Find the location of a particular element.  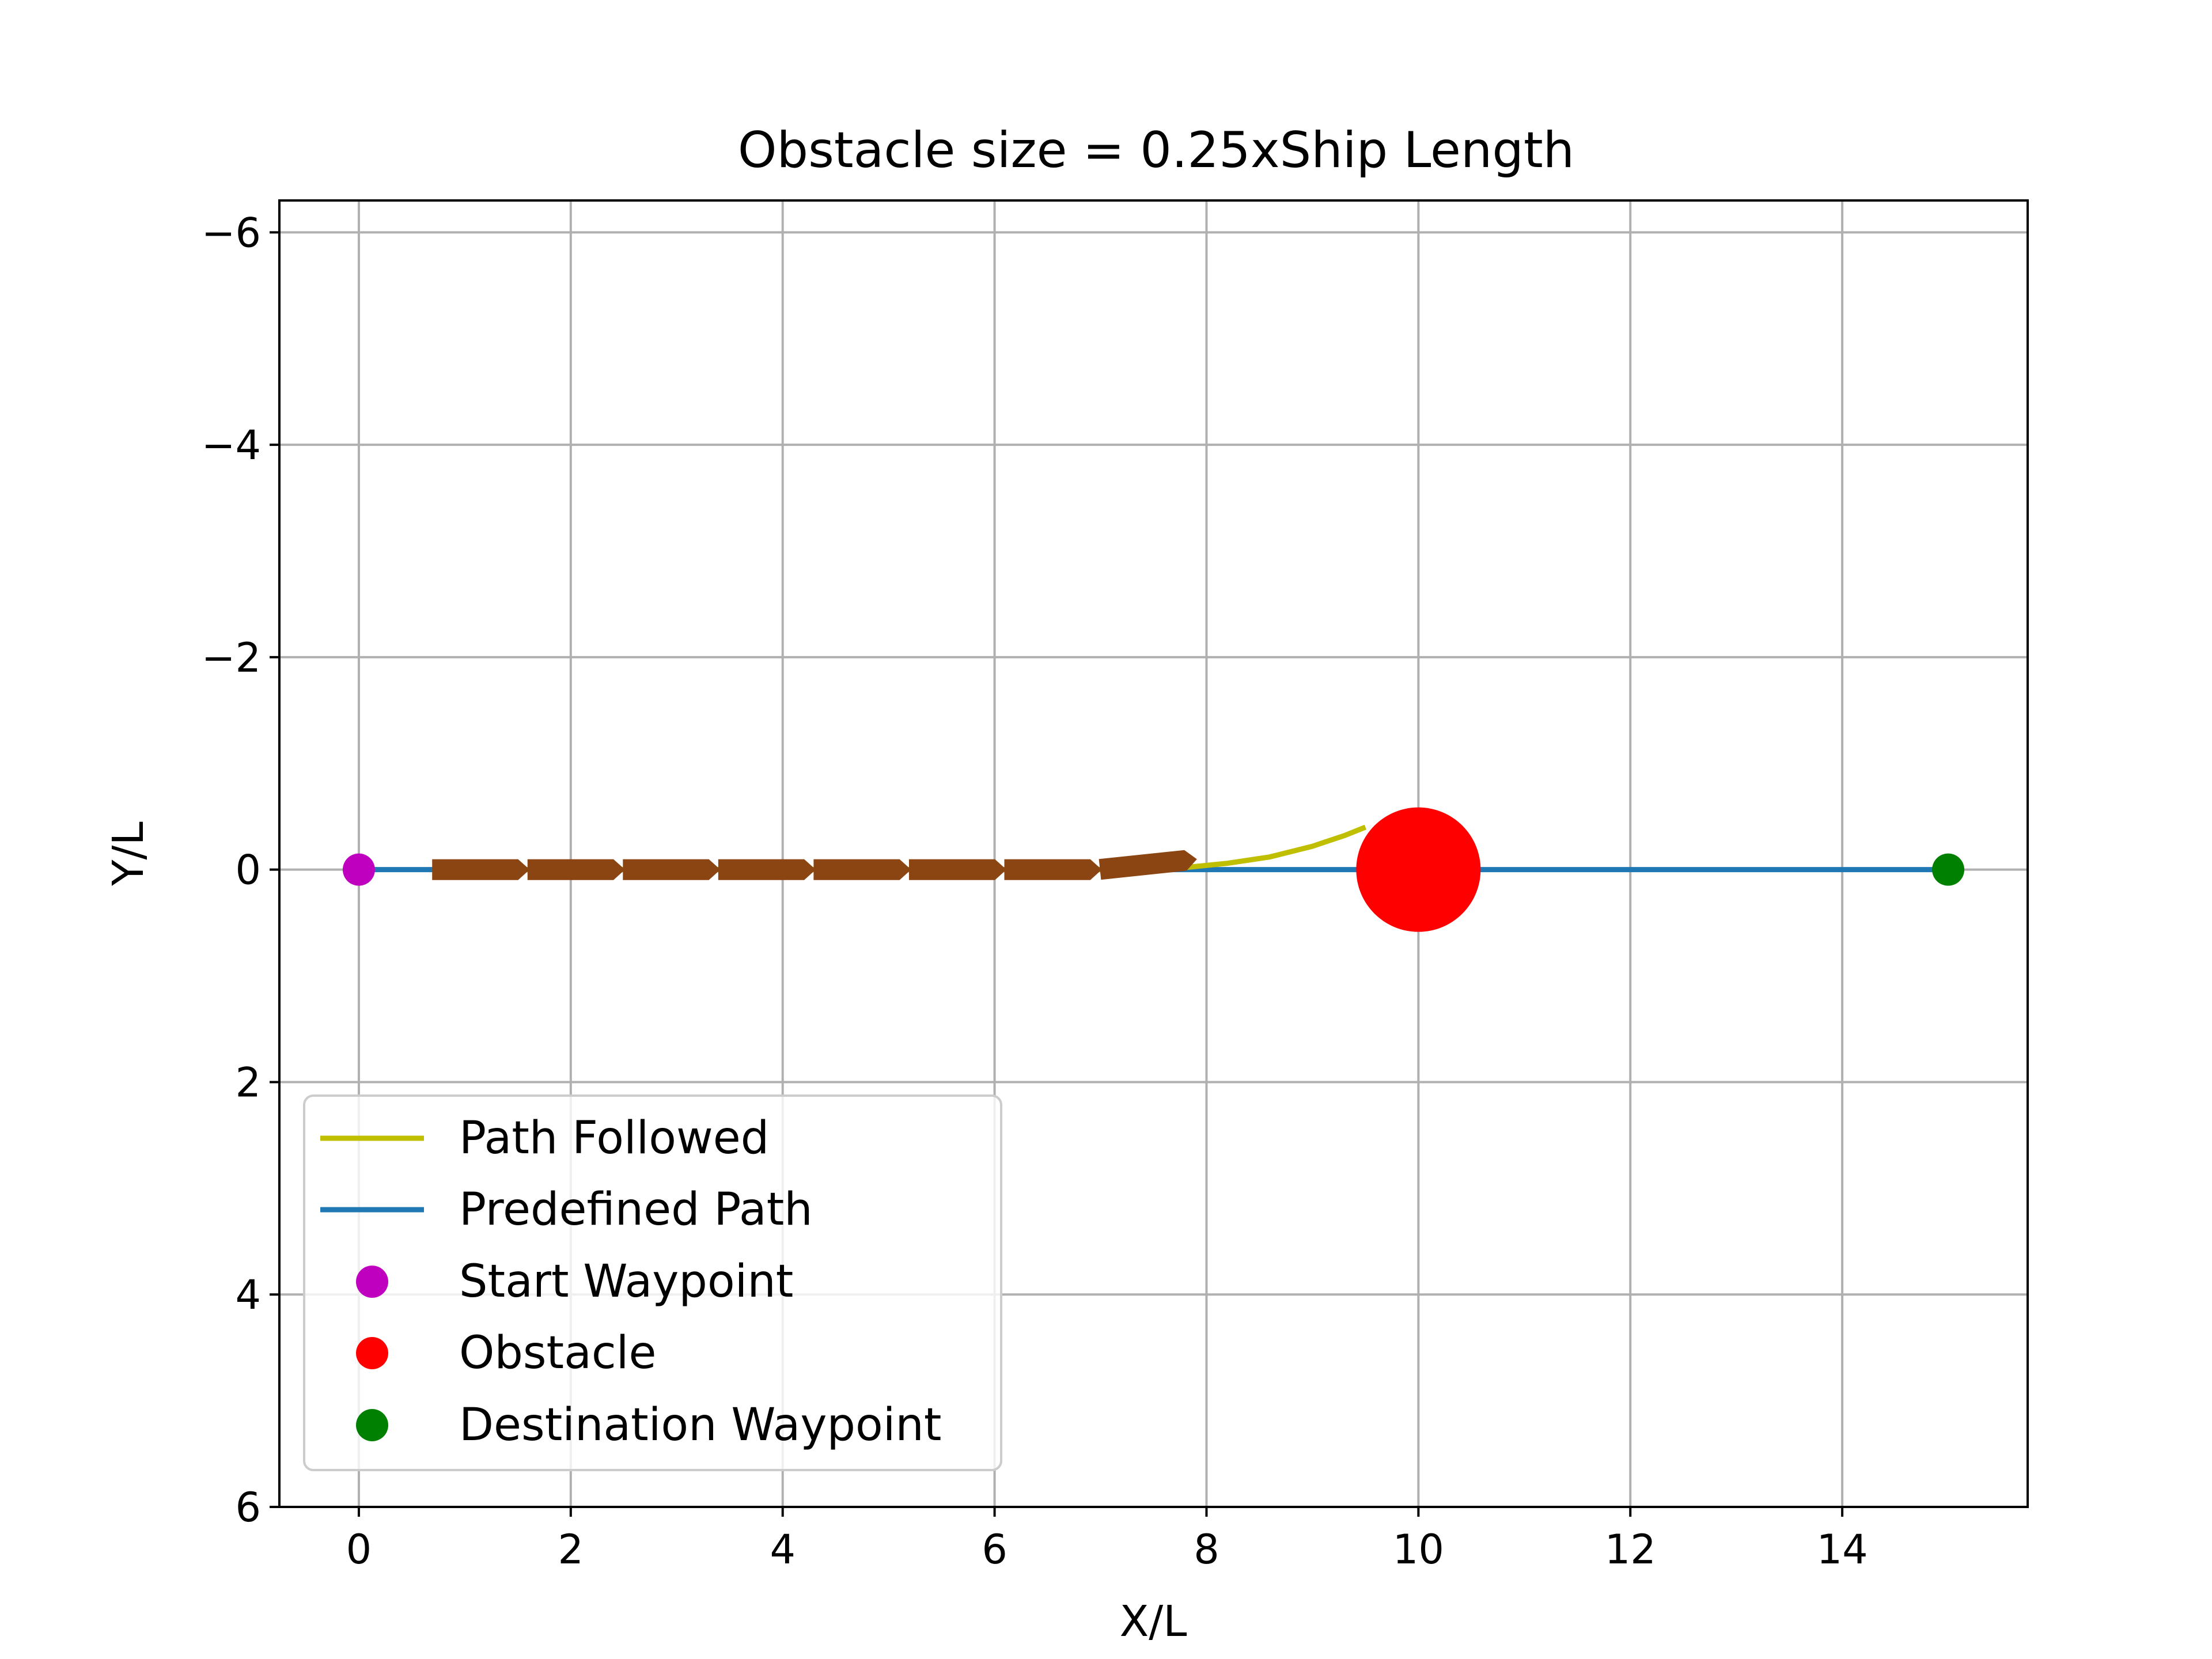

x-tick-label: 8 is located at coordinates (1206, 1549).